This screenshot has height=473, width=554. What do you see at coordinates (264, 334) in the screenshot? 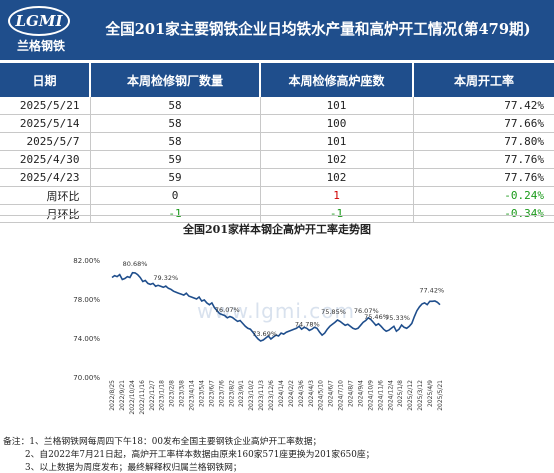
I see `data-label: 73.69%` at bounding box center [264, 334].